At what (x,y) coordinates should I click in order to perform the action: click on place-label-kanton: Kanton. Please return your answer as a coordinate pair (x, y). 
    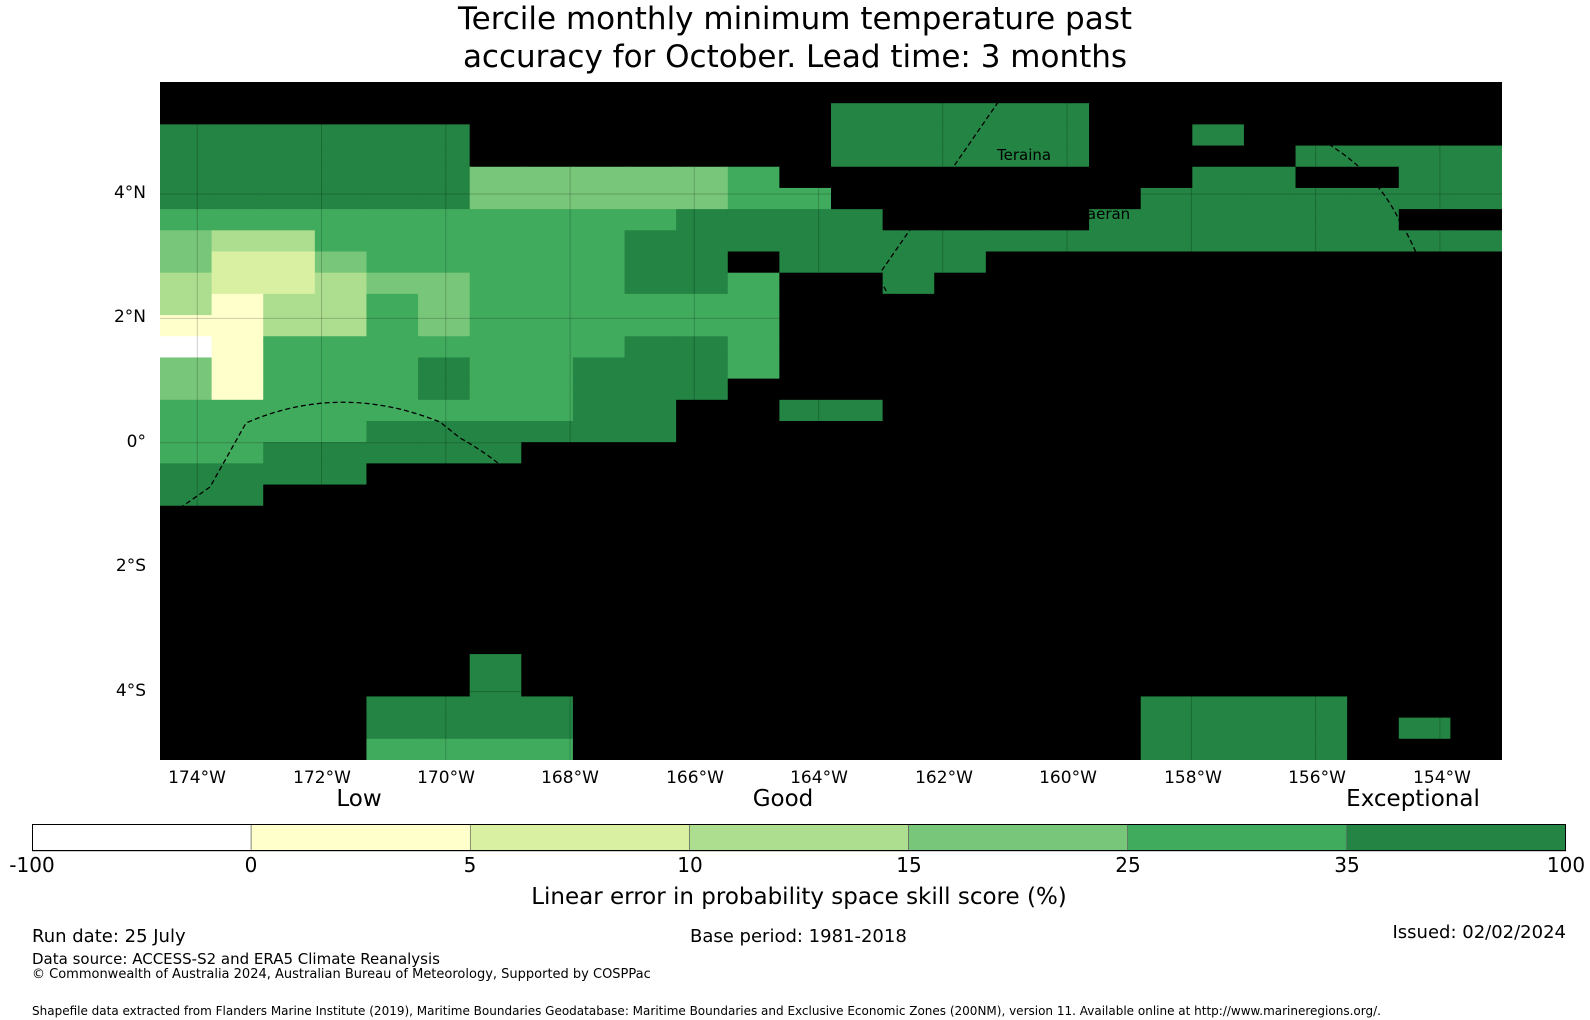
    Looking at the image, I should click on (340, 629).